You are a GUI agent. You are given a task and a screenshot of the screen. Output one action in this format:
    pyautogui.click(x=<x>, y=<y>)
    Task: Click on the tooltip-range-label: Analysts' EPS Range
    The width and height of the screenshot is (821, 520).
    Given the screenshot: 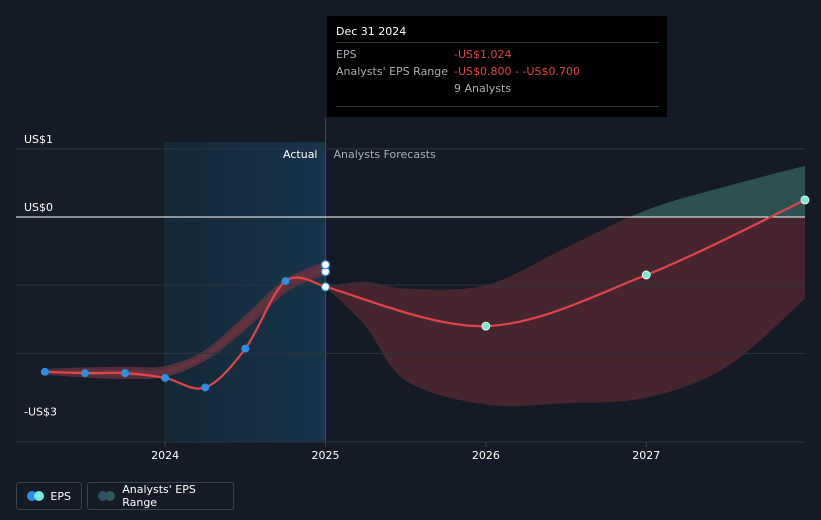 What is the action you would take?
    pyautogui.click(x=392, y=71)
    